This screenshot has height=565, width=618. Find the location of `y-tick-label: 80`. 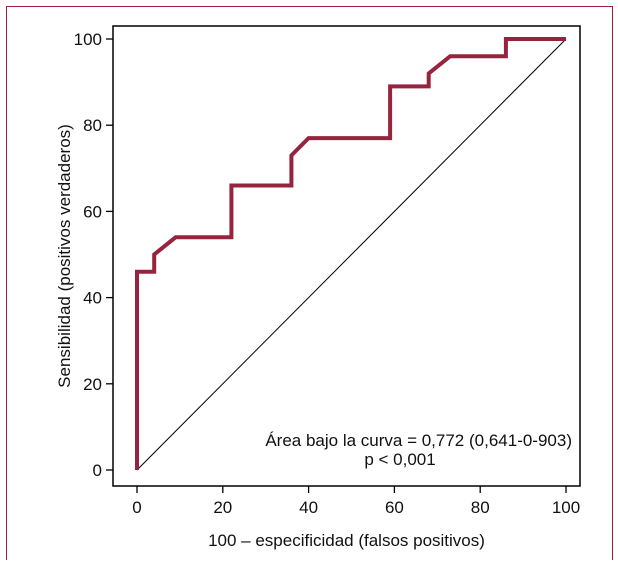

y-tick-label: 80 is located at coordinates (92, 125).